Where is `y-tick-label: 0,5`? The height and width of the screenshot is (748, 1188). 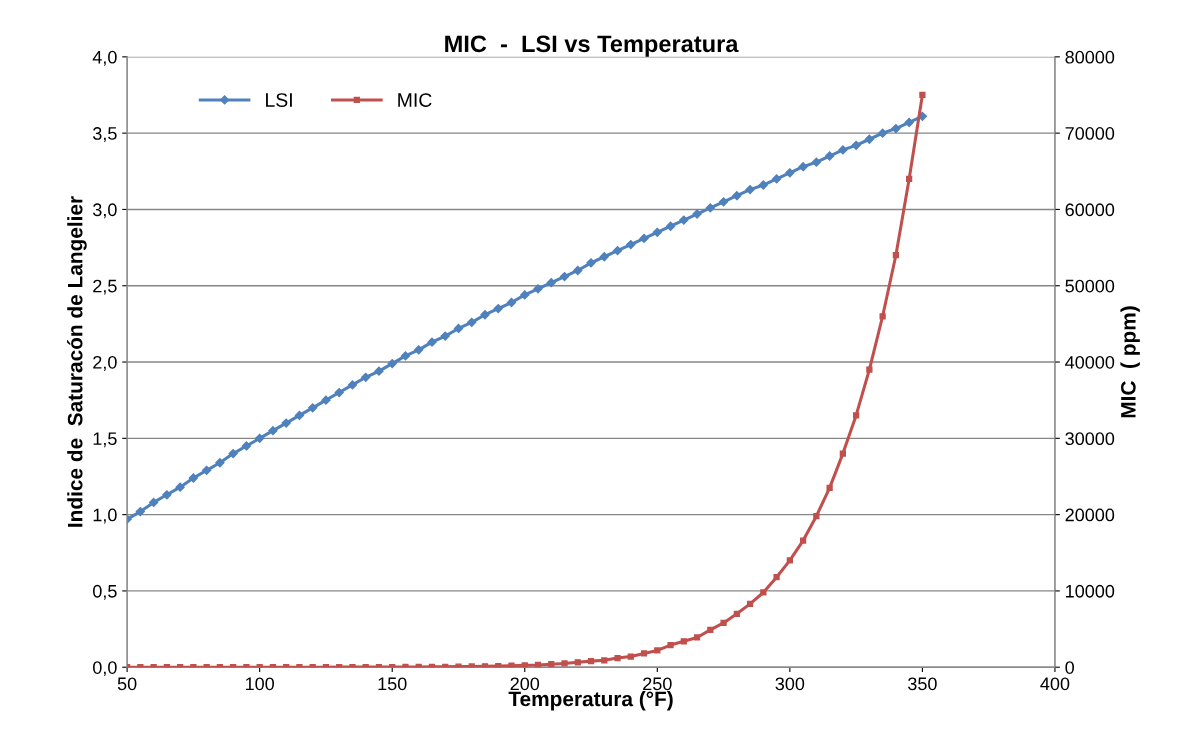 y-tick-label: 0,5 is located at coordinates (105, 592).